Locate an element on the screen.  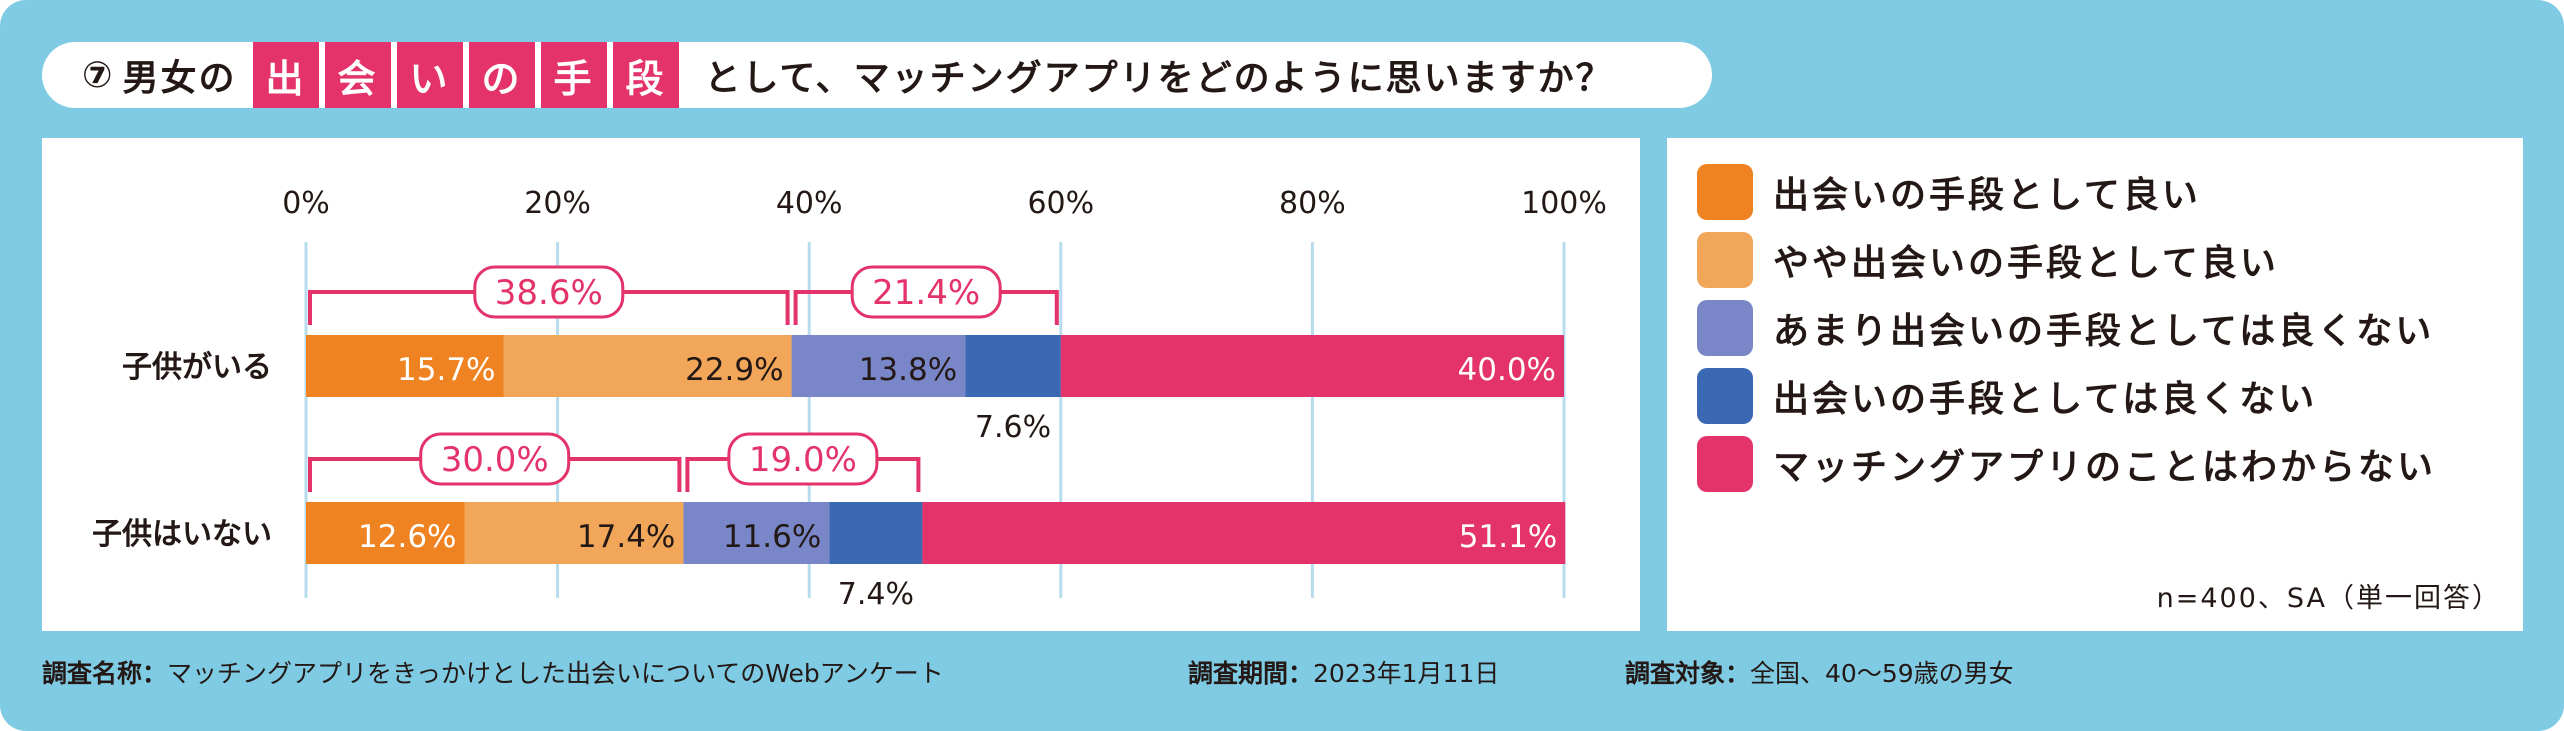
highlight-char: 会 is located at coordinates (357, 75).